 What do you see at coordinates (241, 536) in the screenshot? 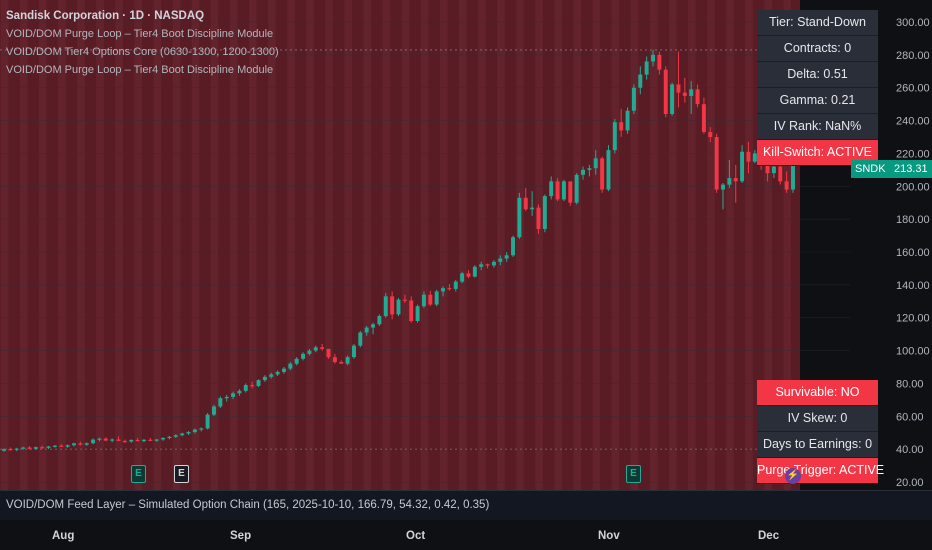
I see `x-label-sep: Sep` at bounding box center [241, 536].